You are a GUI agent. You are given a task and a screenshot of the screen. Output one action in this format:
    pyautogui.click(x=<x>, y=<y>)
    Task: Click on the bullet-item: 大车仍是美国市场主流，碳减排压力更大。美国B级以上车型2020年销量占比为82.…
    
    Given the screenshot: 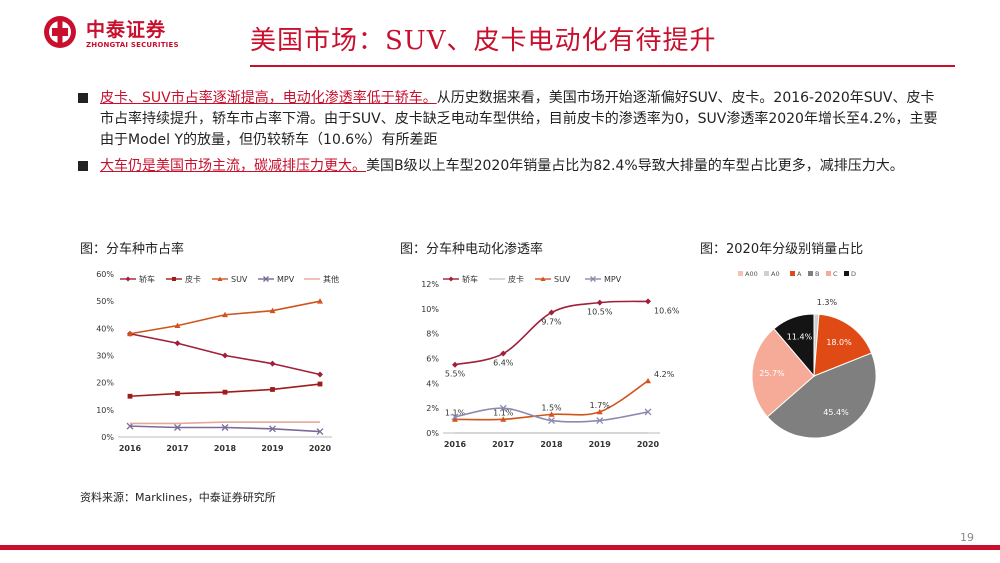 What is the action you would take?
    pyautogui.click(x=513, y=166)
    